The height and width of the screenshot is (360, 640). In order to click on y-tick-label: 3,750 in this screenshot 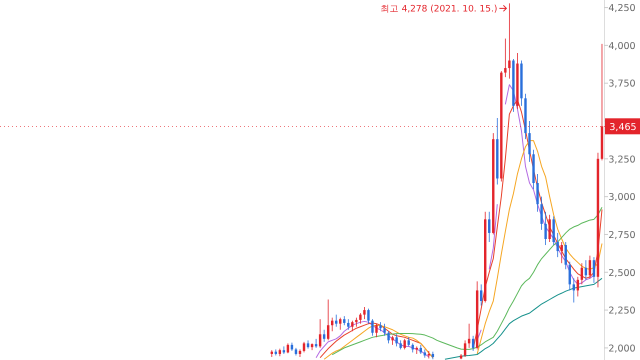, I will do `click(622, 84)`.